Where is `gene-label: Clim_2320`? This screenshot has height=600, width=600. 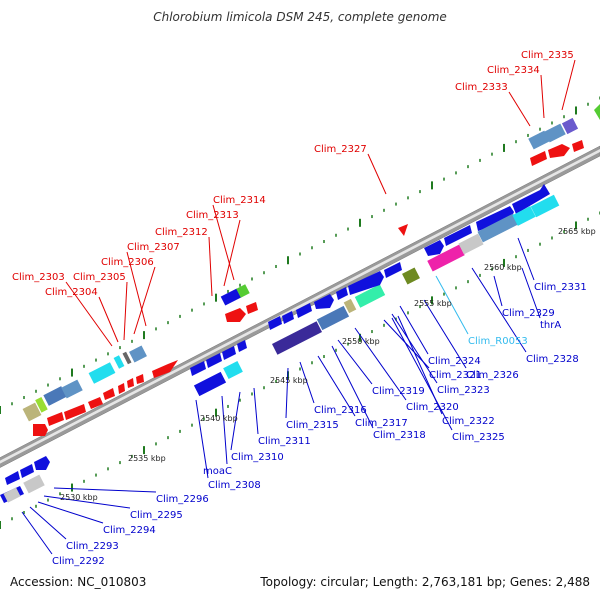 gene-label: Clim_2320 is located at coordinates (432, 407).